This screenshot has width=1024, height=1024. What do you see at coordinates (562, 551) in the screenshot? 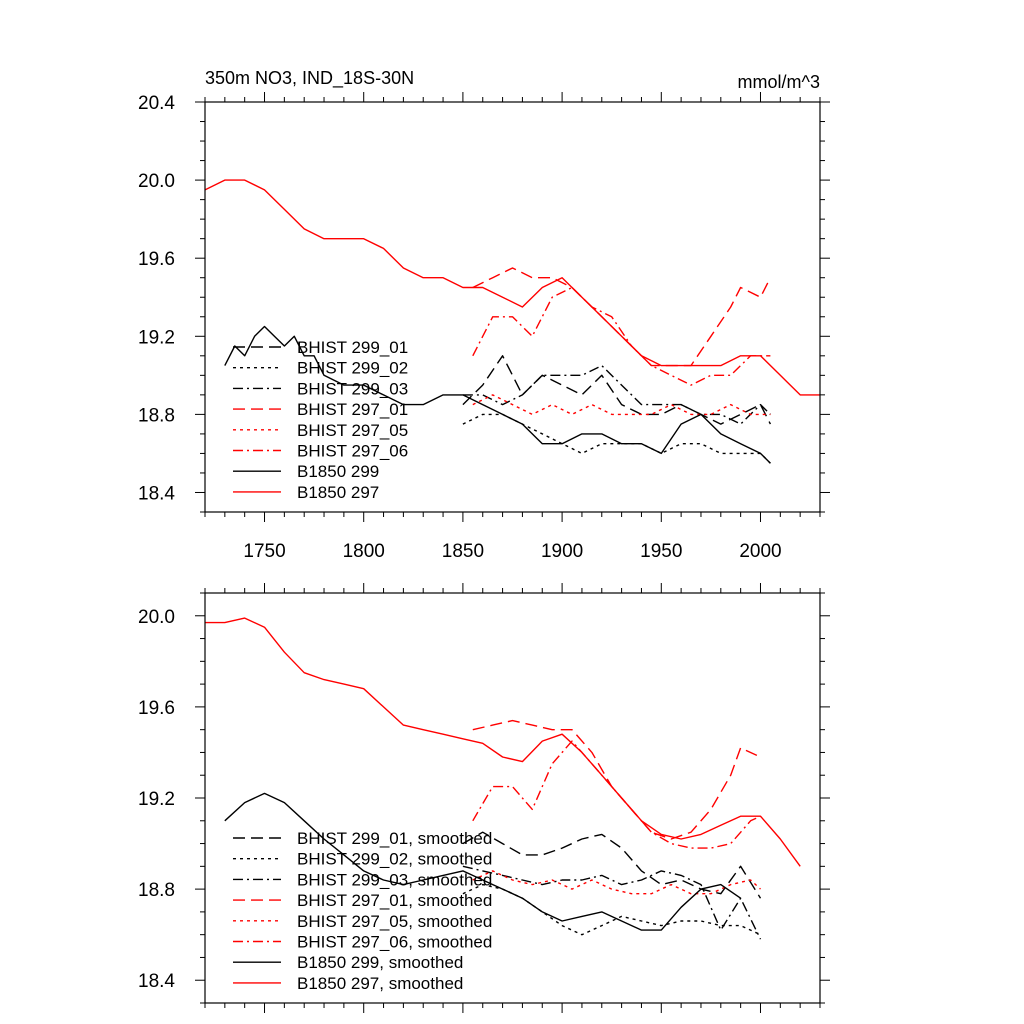
I see `x-tick-label: 1900` at bounding box center [562, 551].